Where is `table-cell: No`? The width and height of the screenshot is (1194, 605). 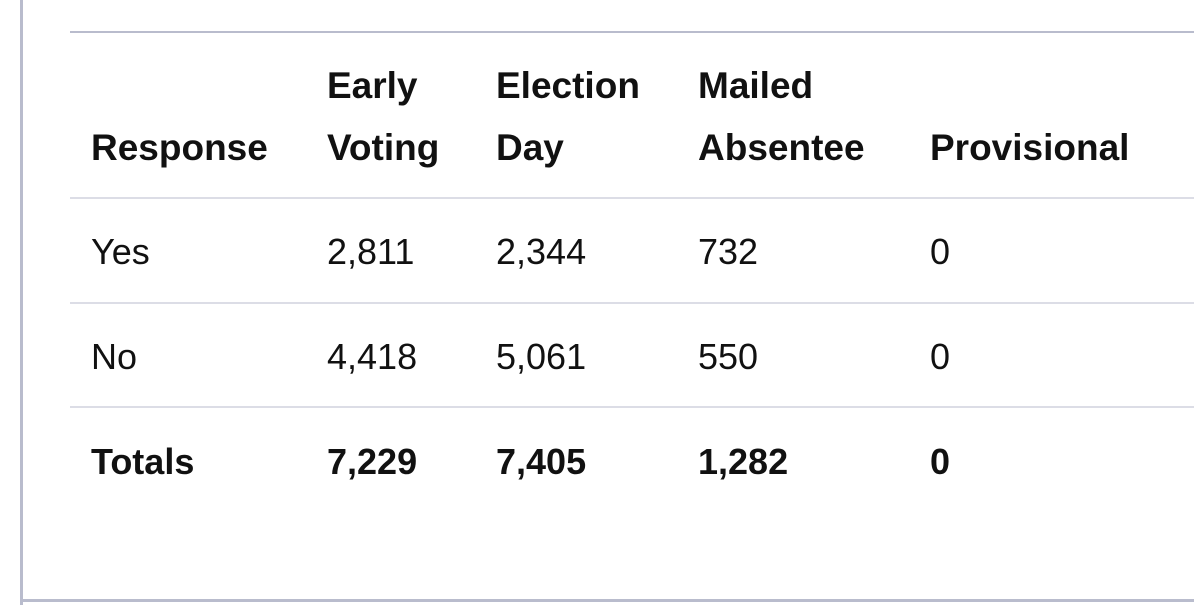
table-cell: No is located at coordinates (114, 357).